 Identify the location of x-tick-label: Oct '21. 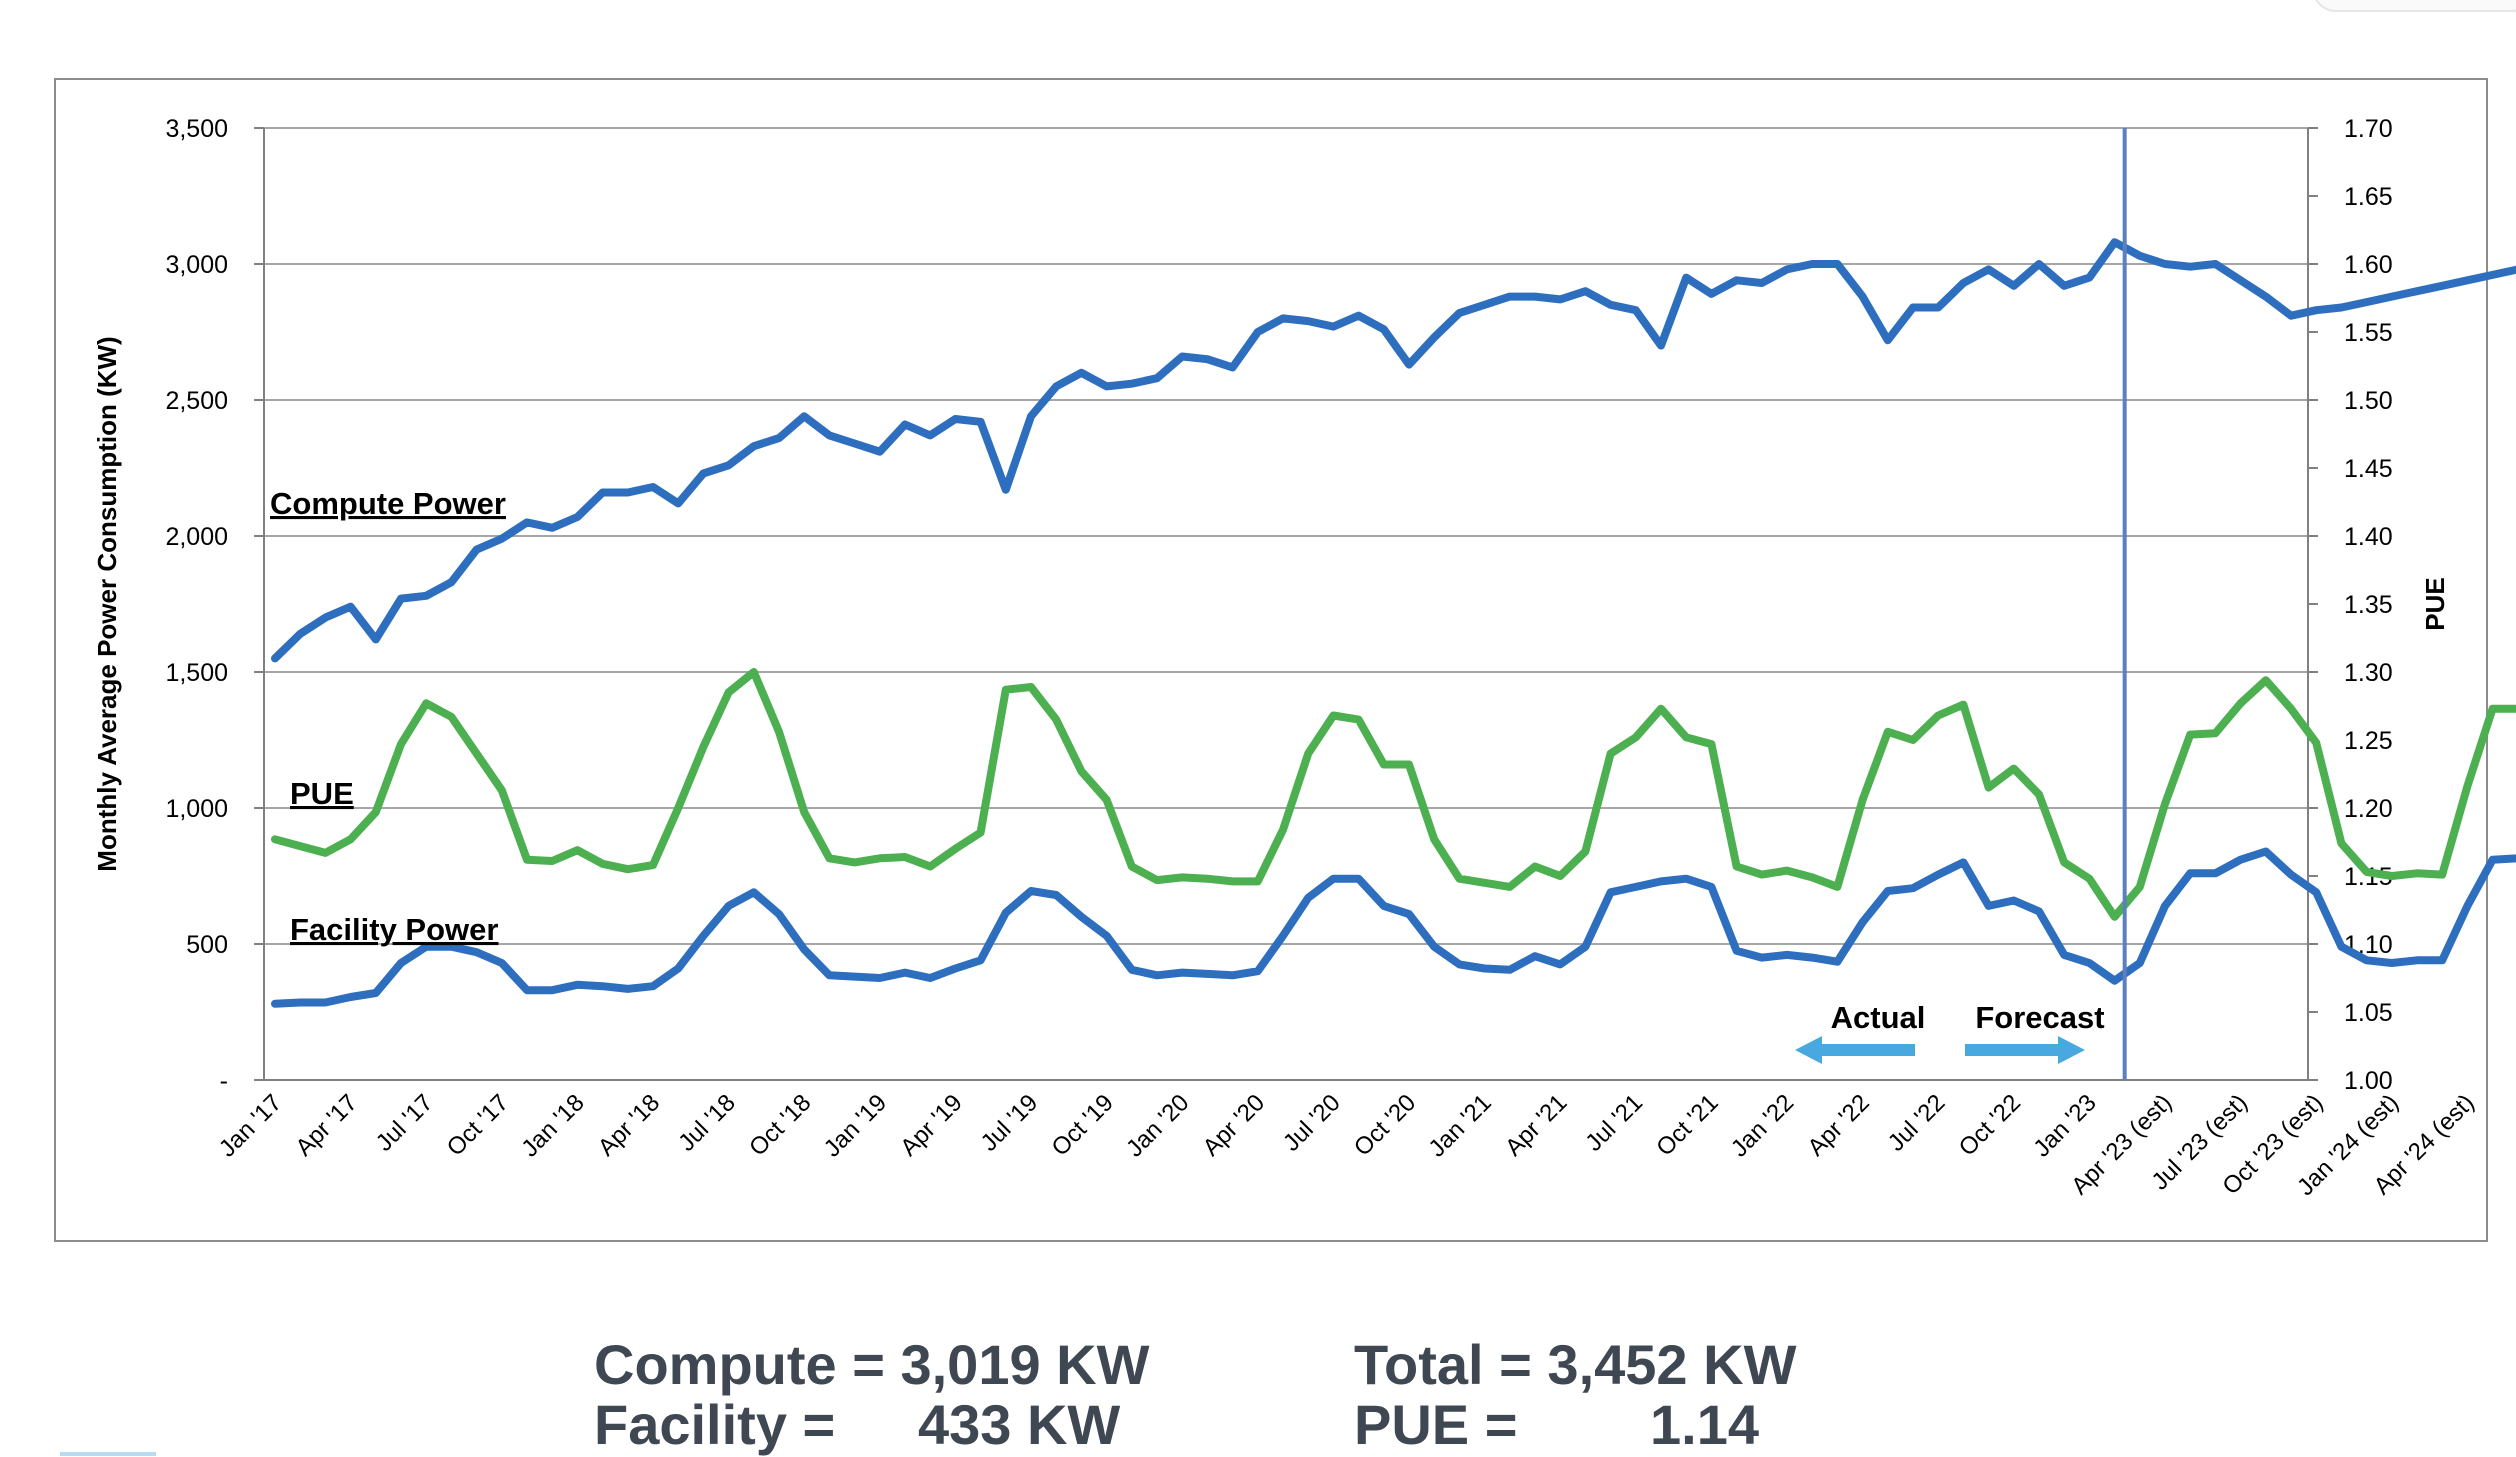
(1687, 1125).